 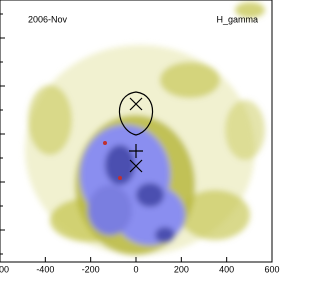 I want to click on x-tick-label: 600, so click(x=271, y=269).